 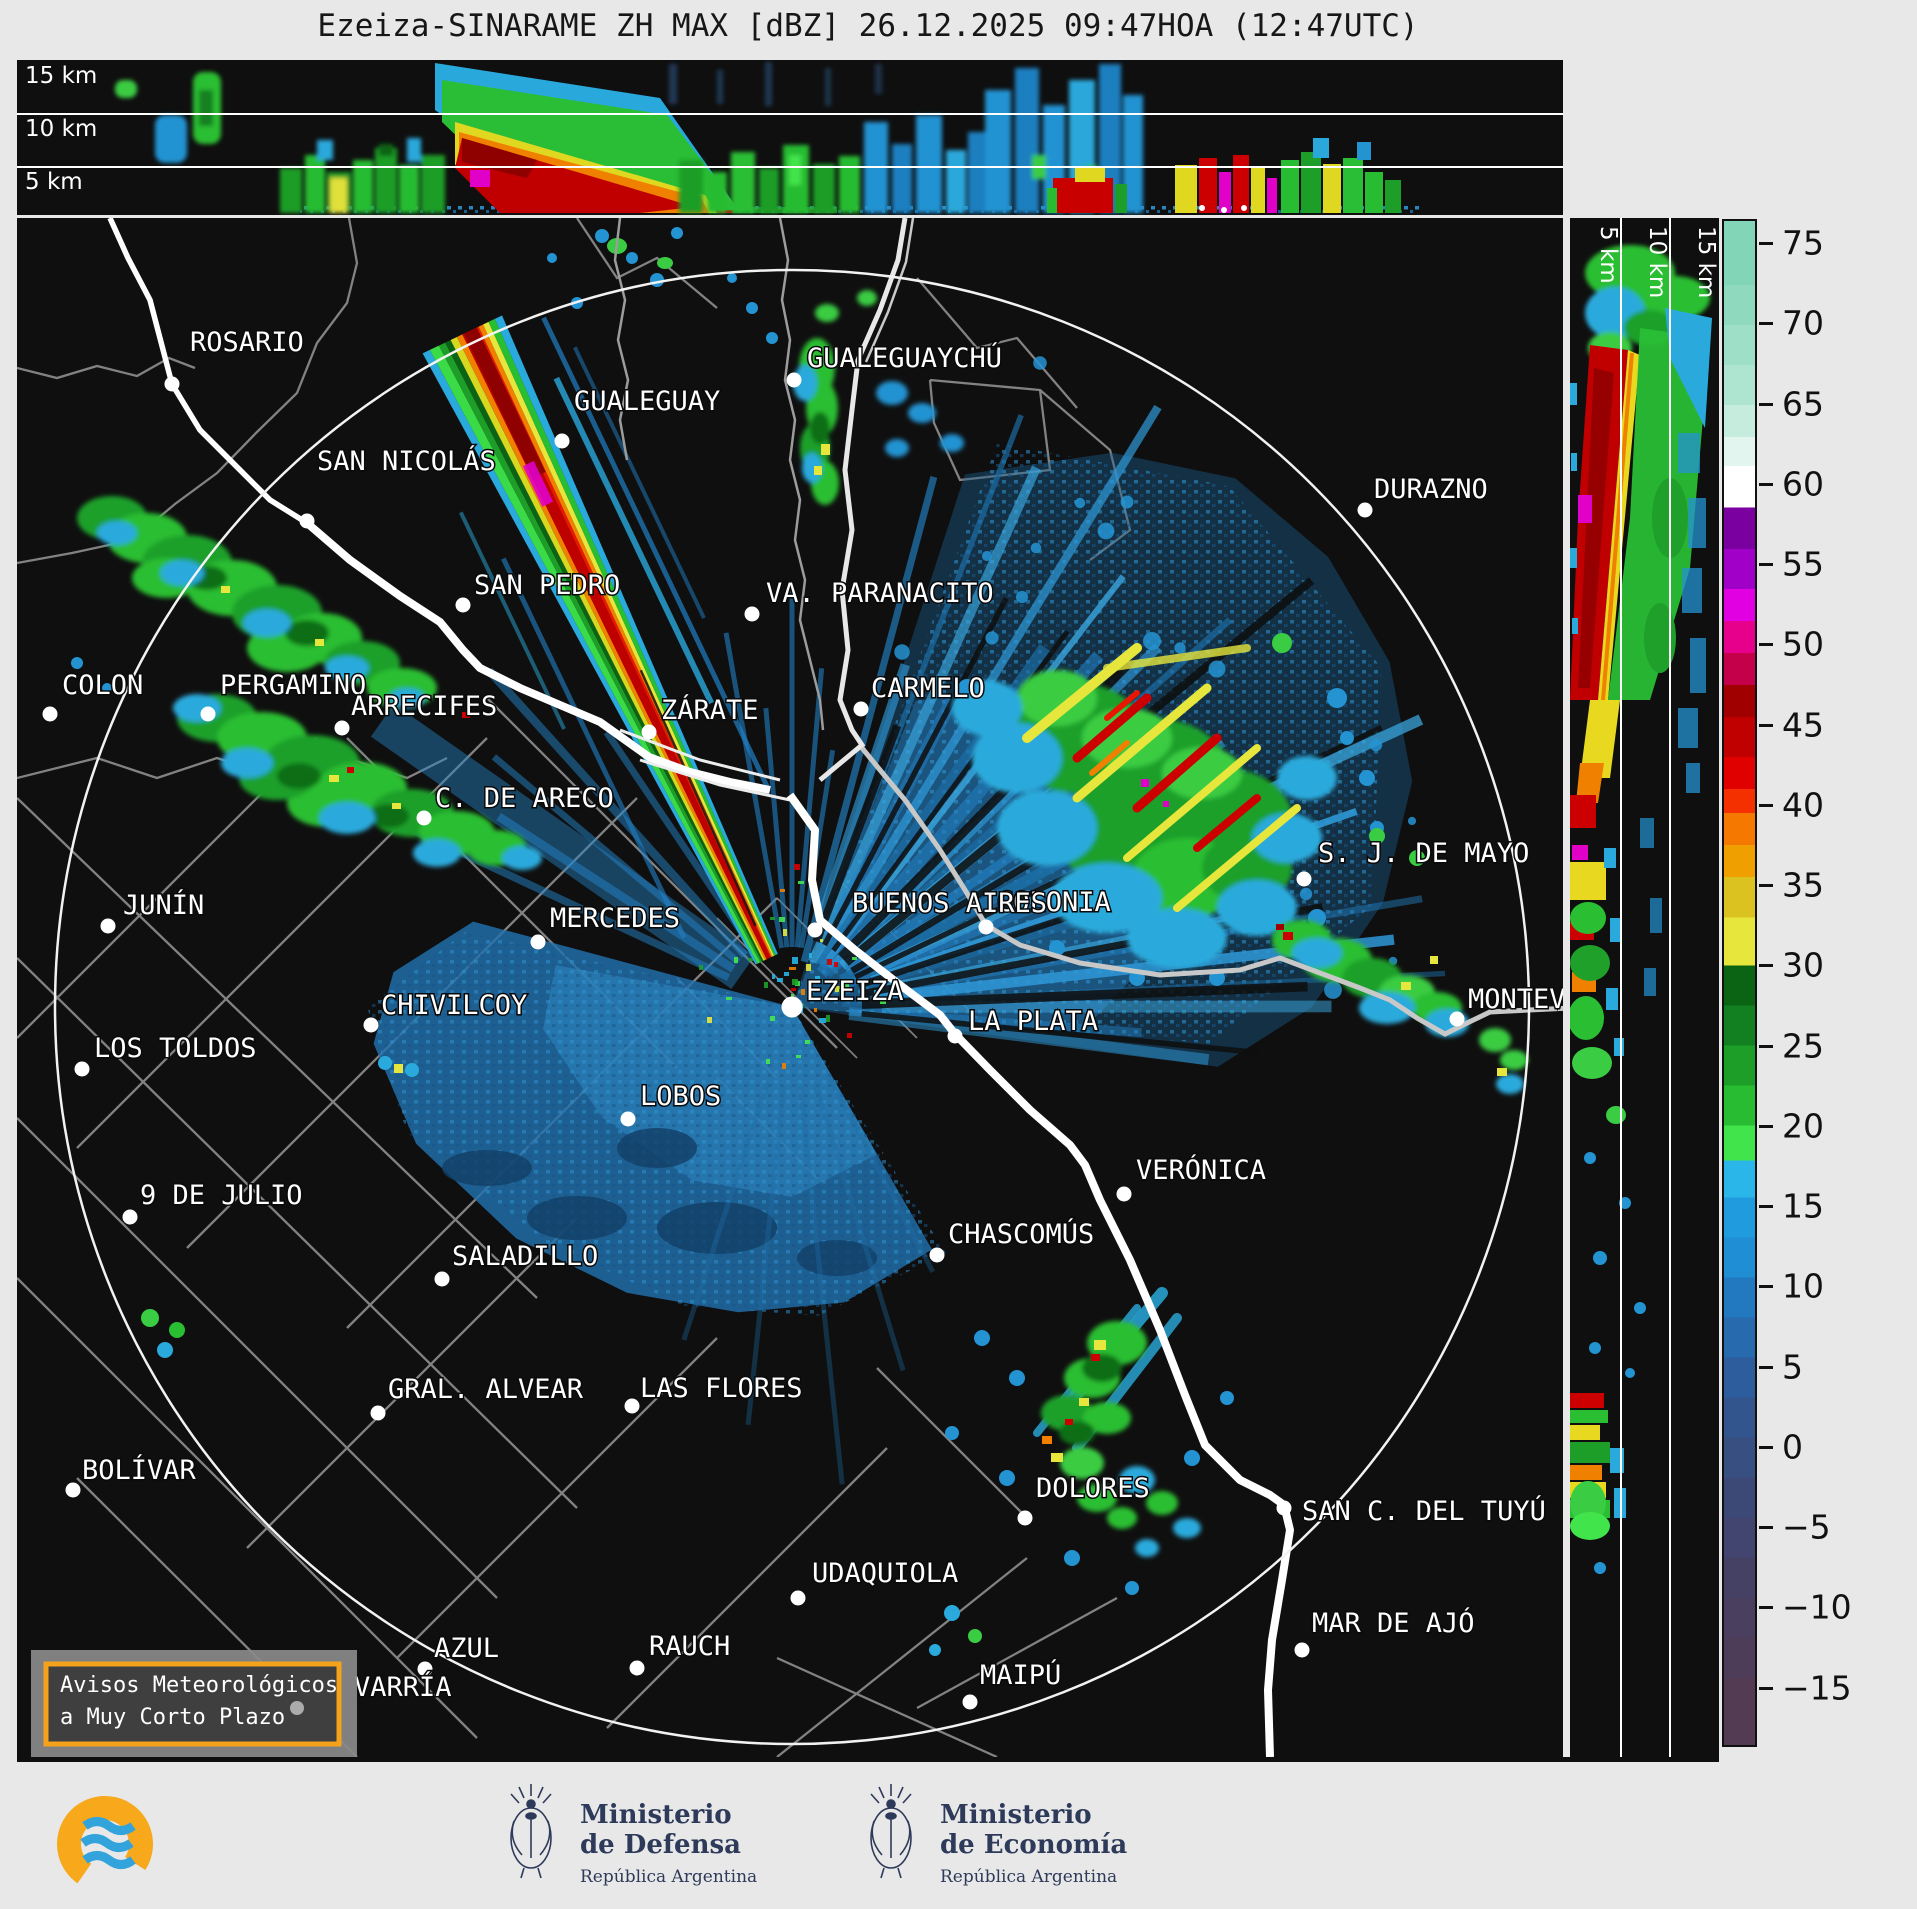 What do you see at coordinates (1803, 644) in the screenshot?
I see `colorbar-label-50: 50` at bounding box center [1803, 644].